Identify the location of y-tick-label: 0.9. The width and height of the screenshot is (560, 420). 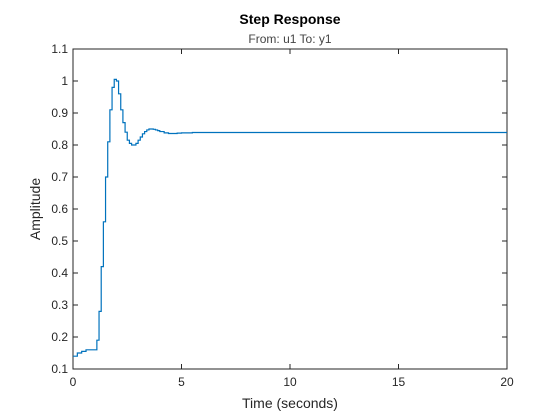
(59, 113).